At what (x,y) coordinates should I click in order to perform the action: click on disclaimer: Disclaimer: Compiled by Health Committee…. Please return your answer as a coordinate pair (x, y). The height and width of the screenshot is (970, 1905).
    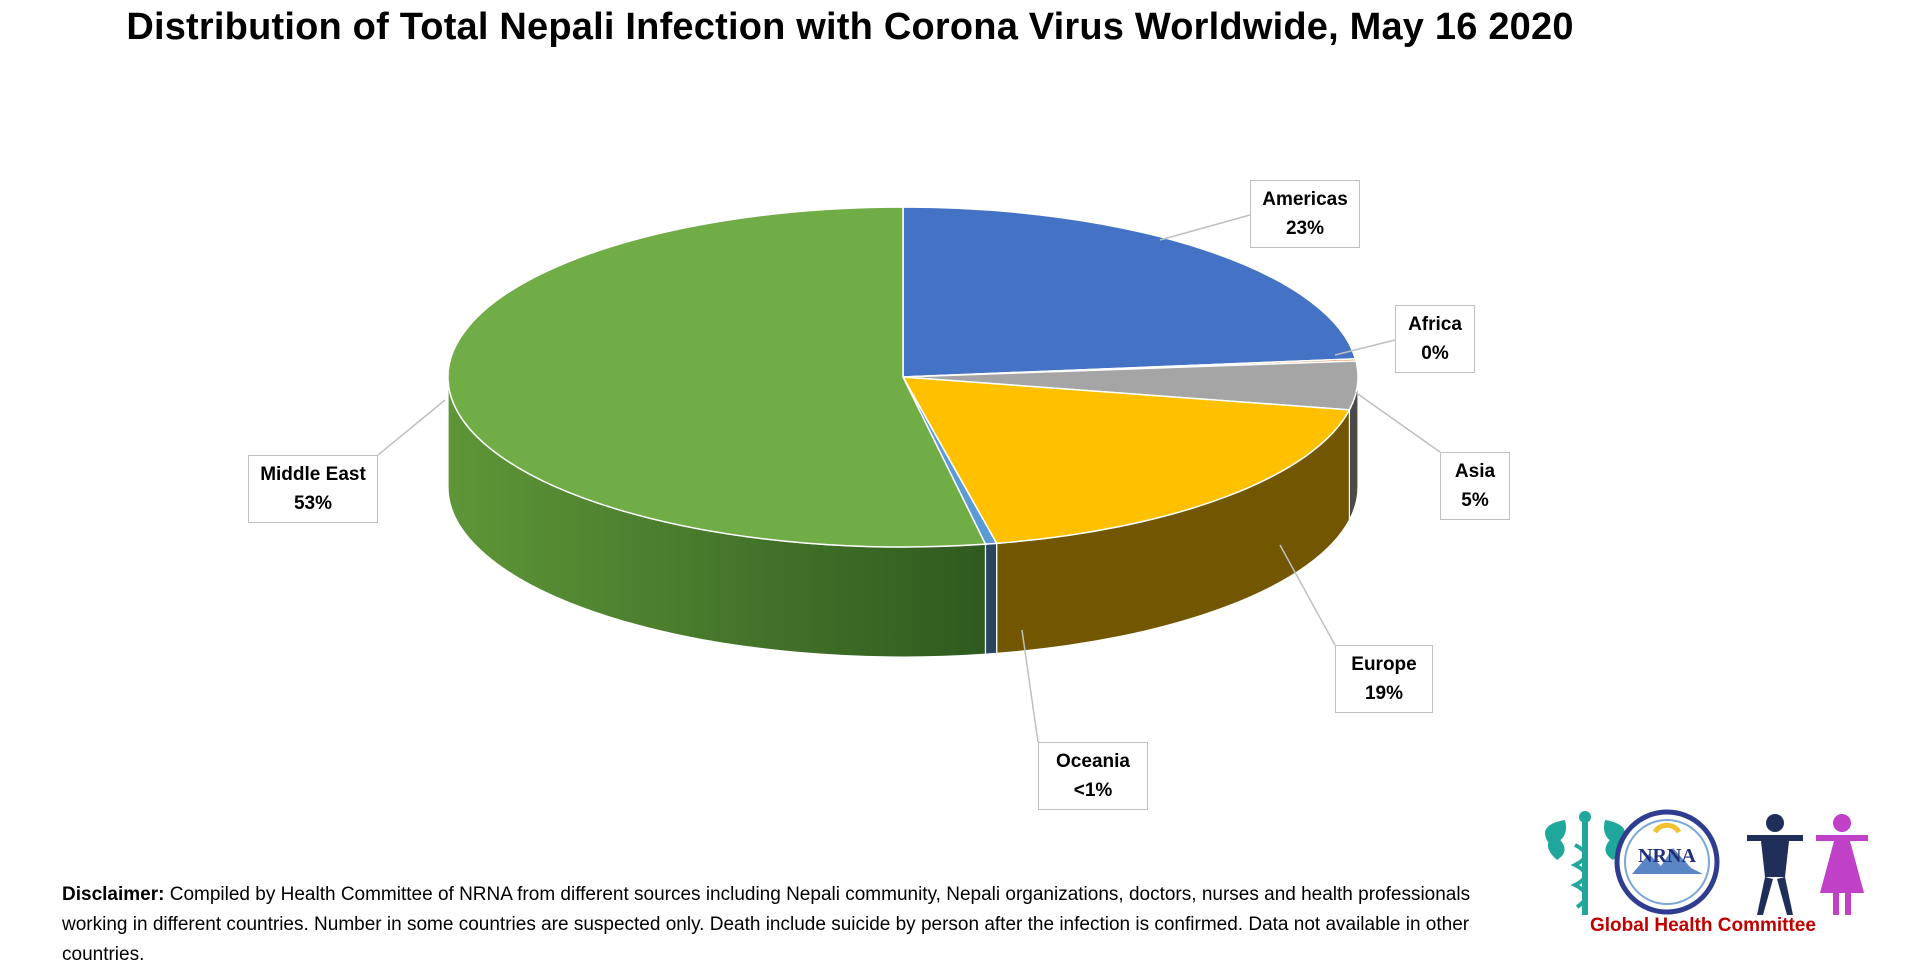
    Looking at the image, I should click on (772, 925).